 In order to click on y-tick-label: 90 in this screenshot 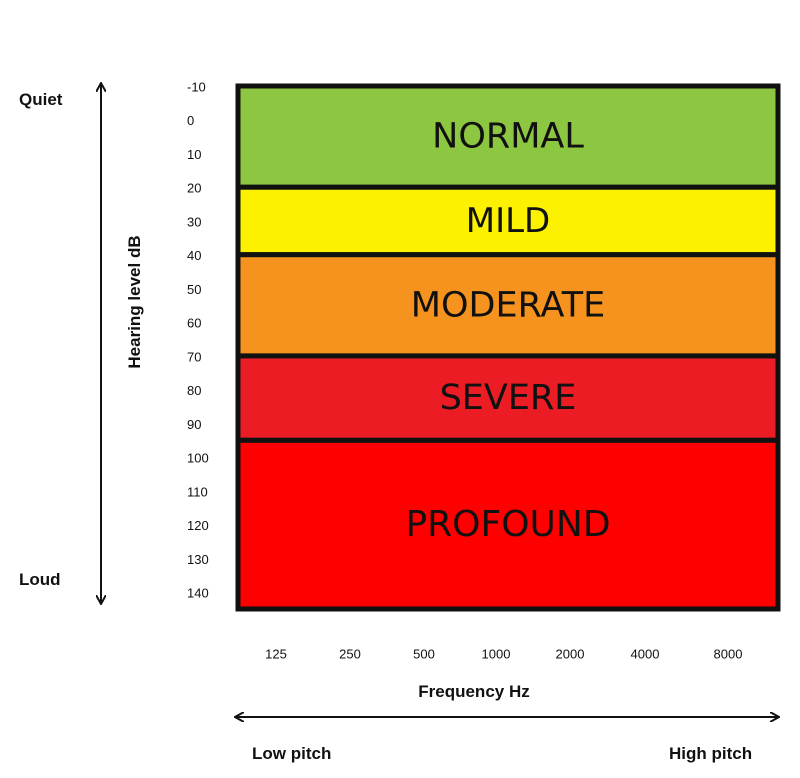, I will do `click(194, 424)`.